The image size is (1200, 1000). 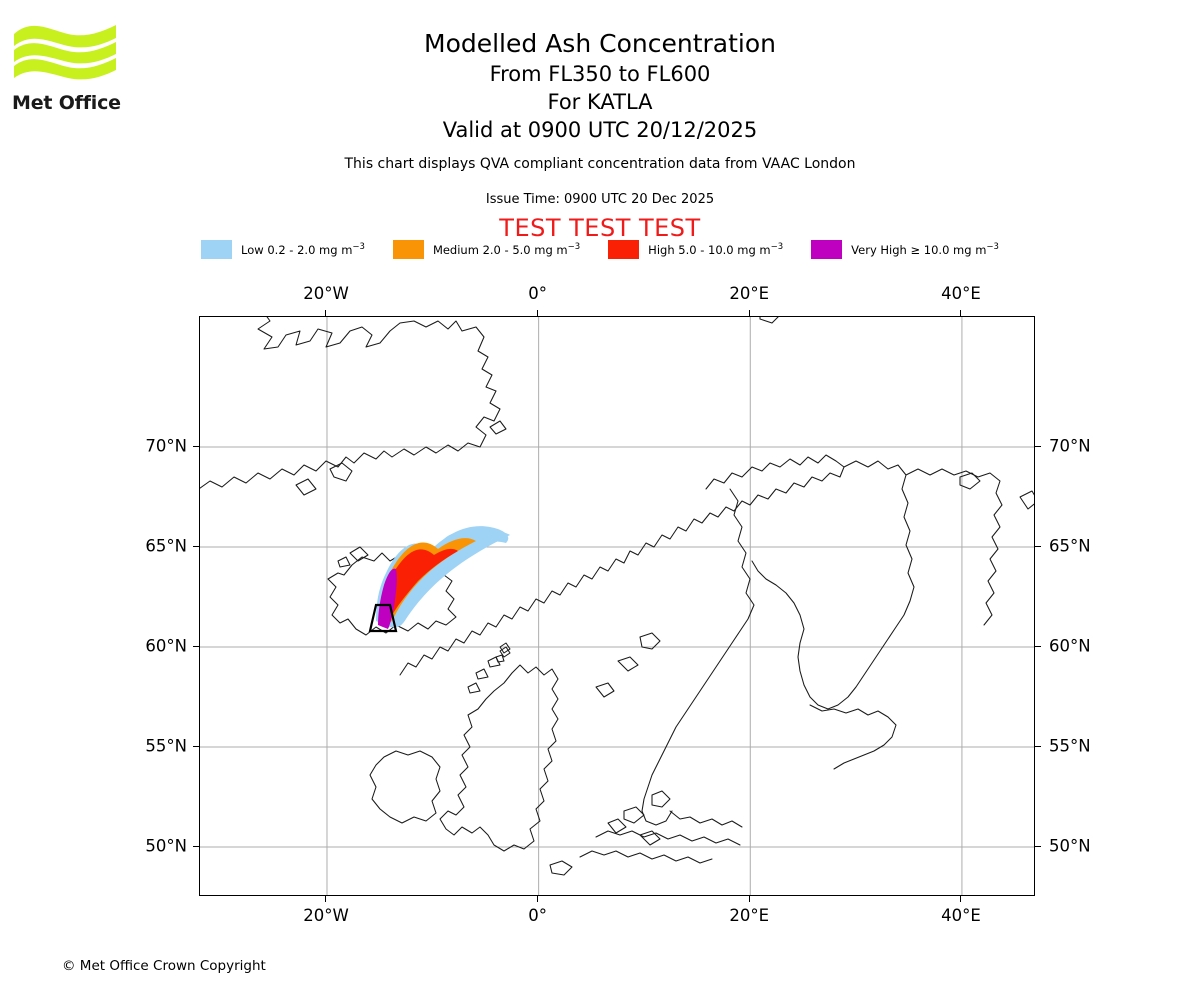 I want to click on ash-plume-high, so click(x=420, y=583).